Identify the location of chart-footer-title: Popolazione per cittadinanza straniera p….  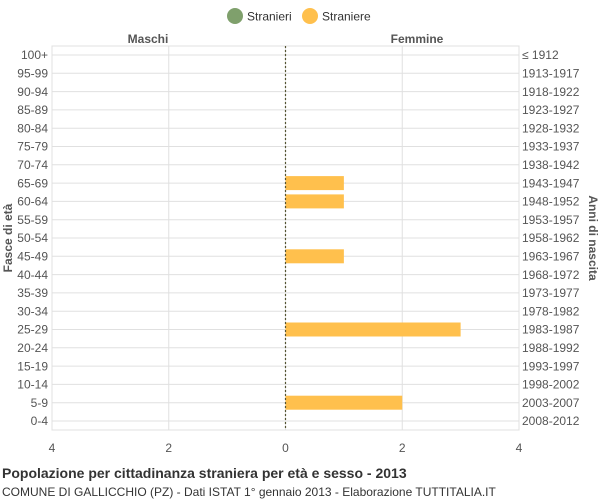
(204, 473).